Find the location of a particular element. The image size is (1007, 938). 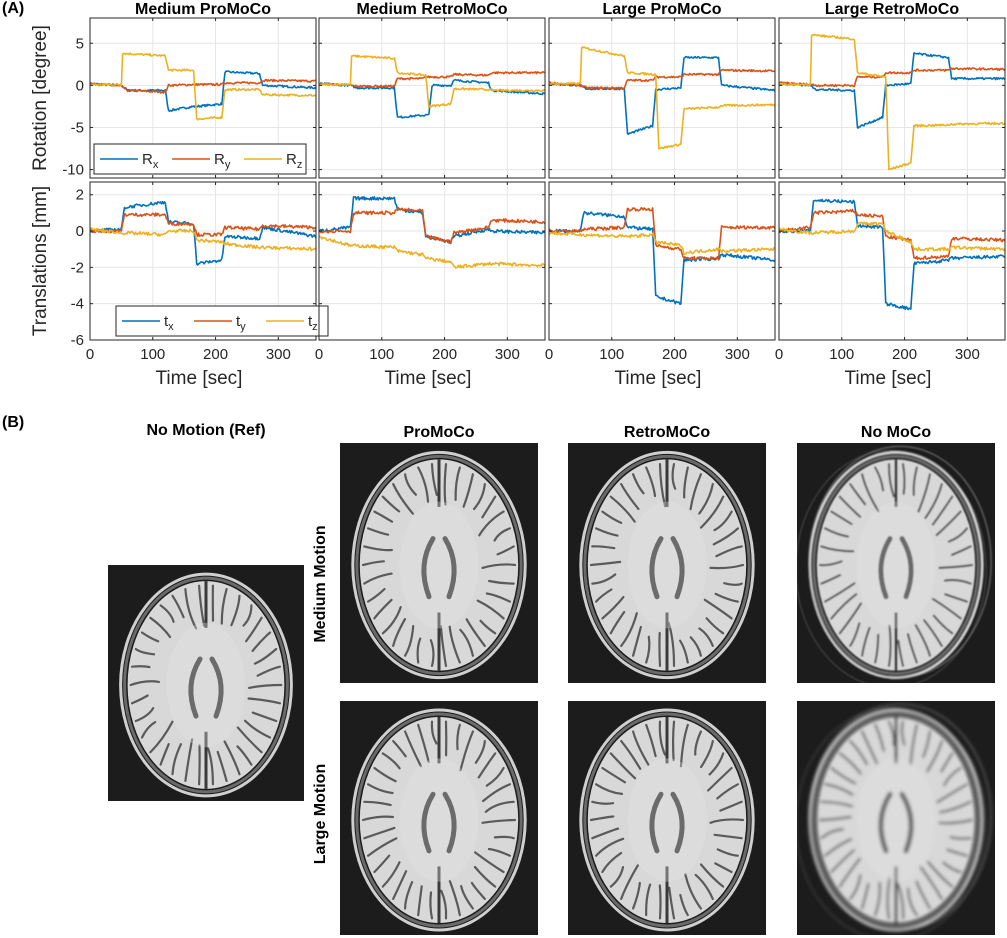

brain-image-large-promoco is located at coordinates (439, 818).